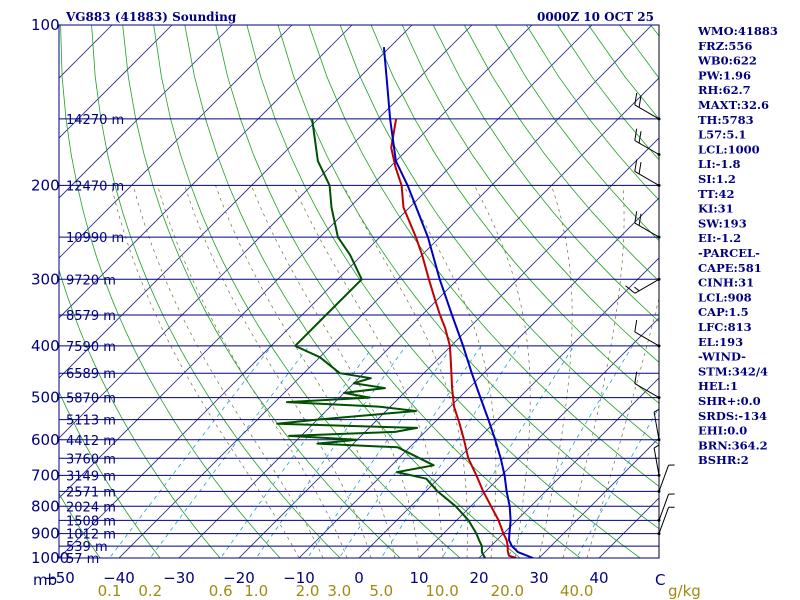  What do you see at coordinates (95, 120) in the screenshot?
I see `height-label: 14270 m` at bounding box center [95, 120].